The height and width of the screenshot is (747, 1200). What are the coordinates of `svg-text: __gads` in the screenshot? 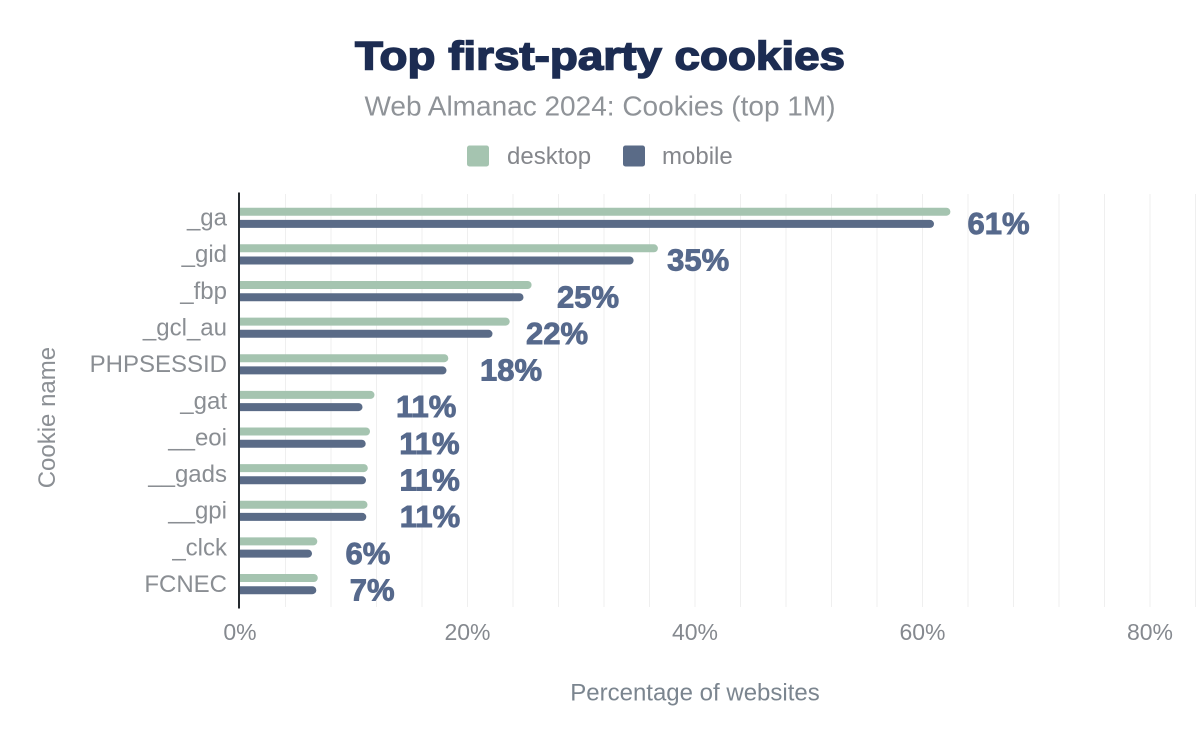 It's located at (187, 474).